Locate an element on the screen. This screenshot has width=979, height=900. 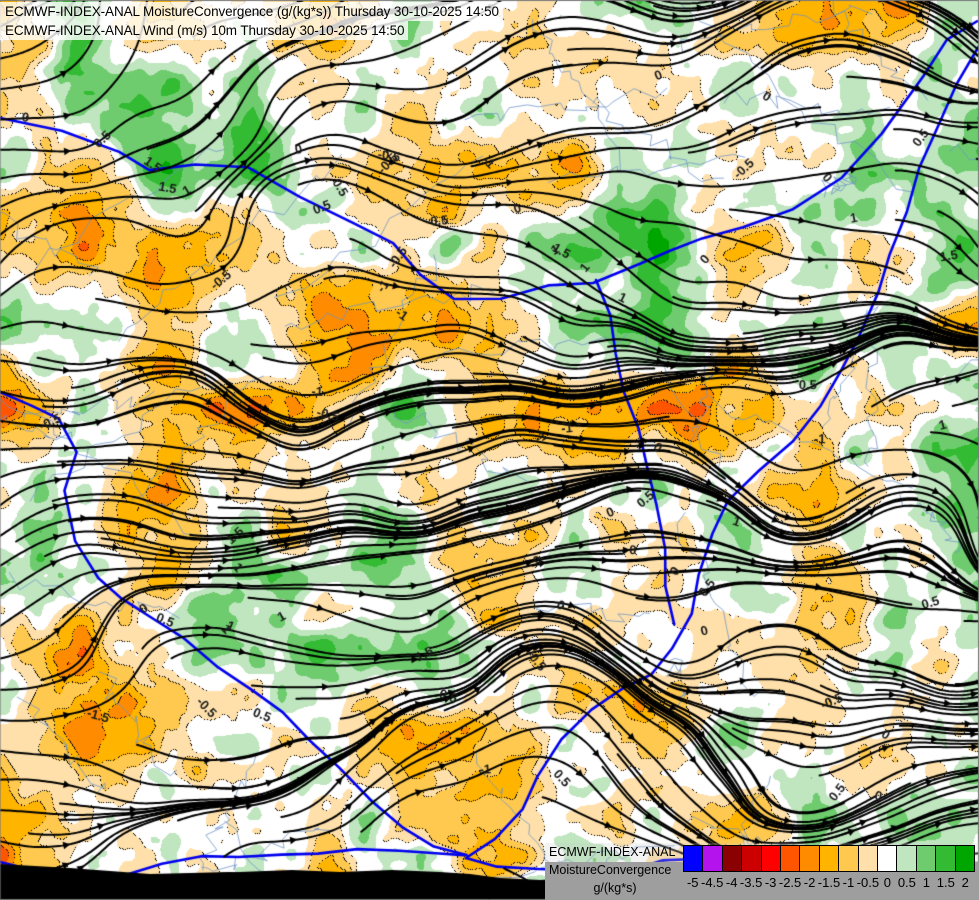
legend-model-label: ECMWF-INDEX-ANAL is located at coordinates (612, 852).